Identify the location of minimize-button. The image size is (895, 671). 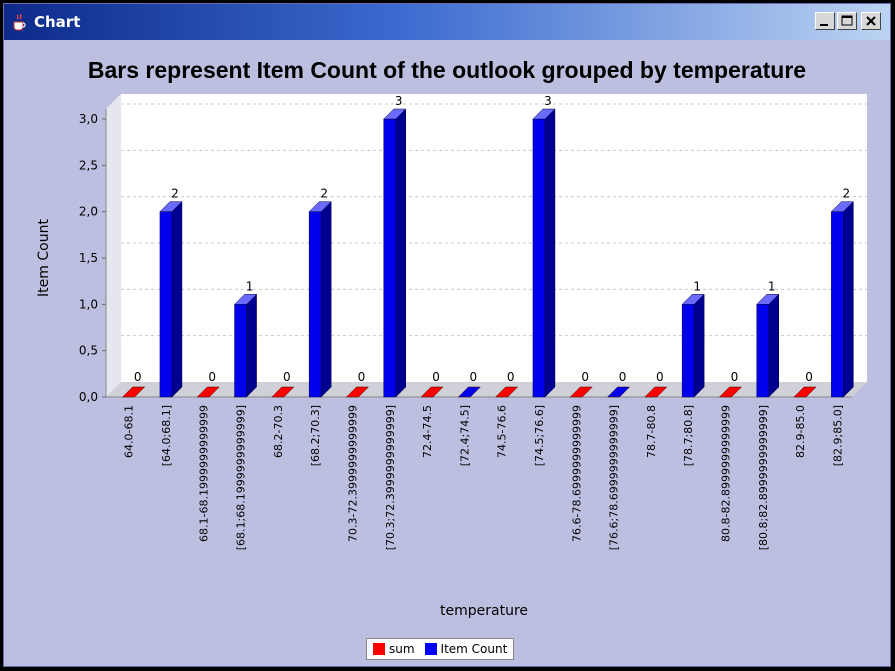
(825, 21).